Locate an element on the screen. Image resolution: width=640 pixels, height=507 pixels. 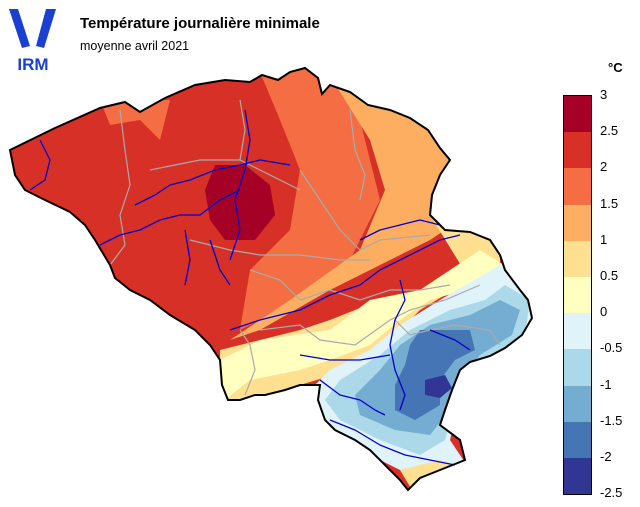
legend-tick-label: 0 is located at coordinates (604, 311).